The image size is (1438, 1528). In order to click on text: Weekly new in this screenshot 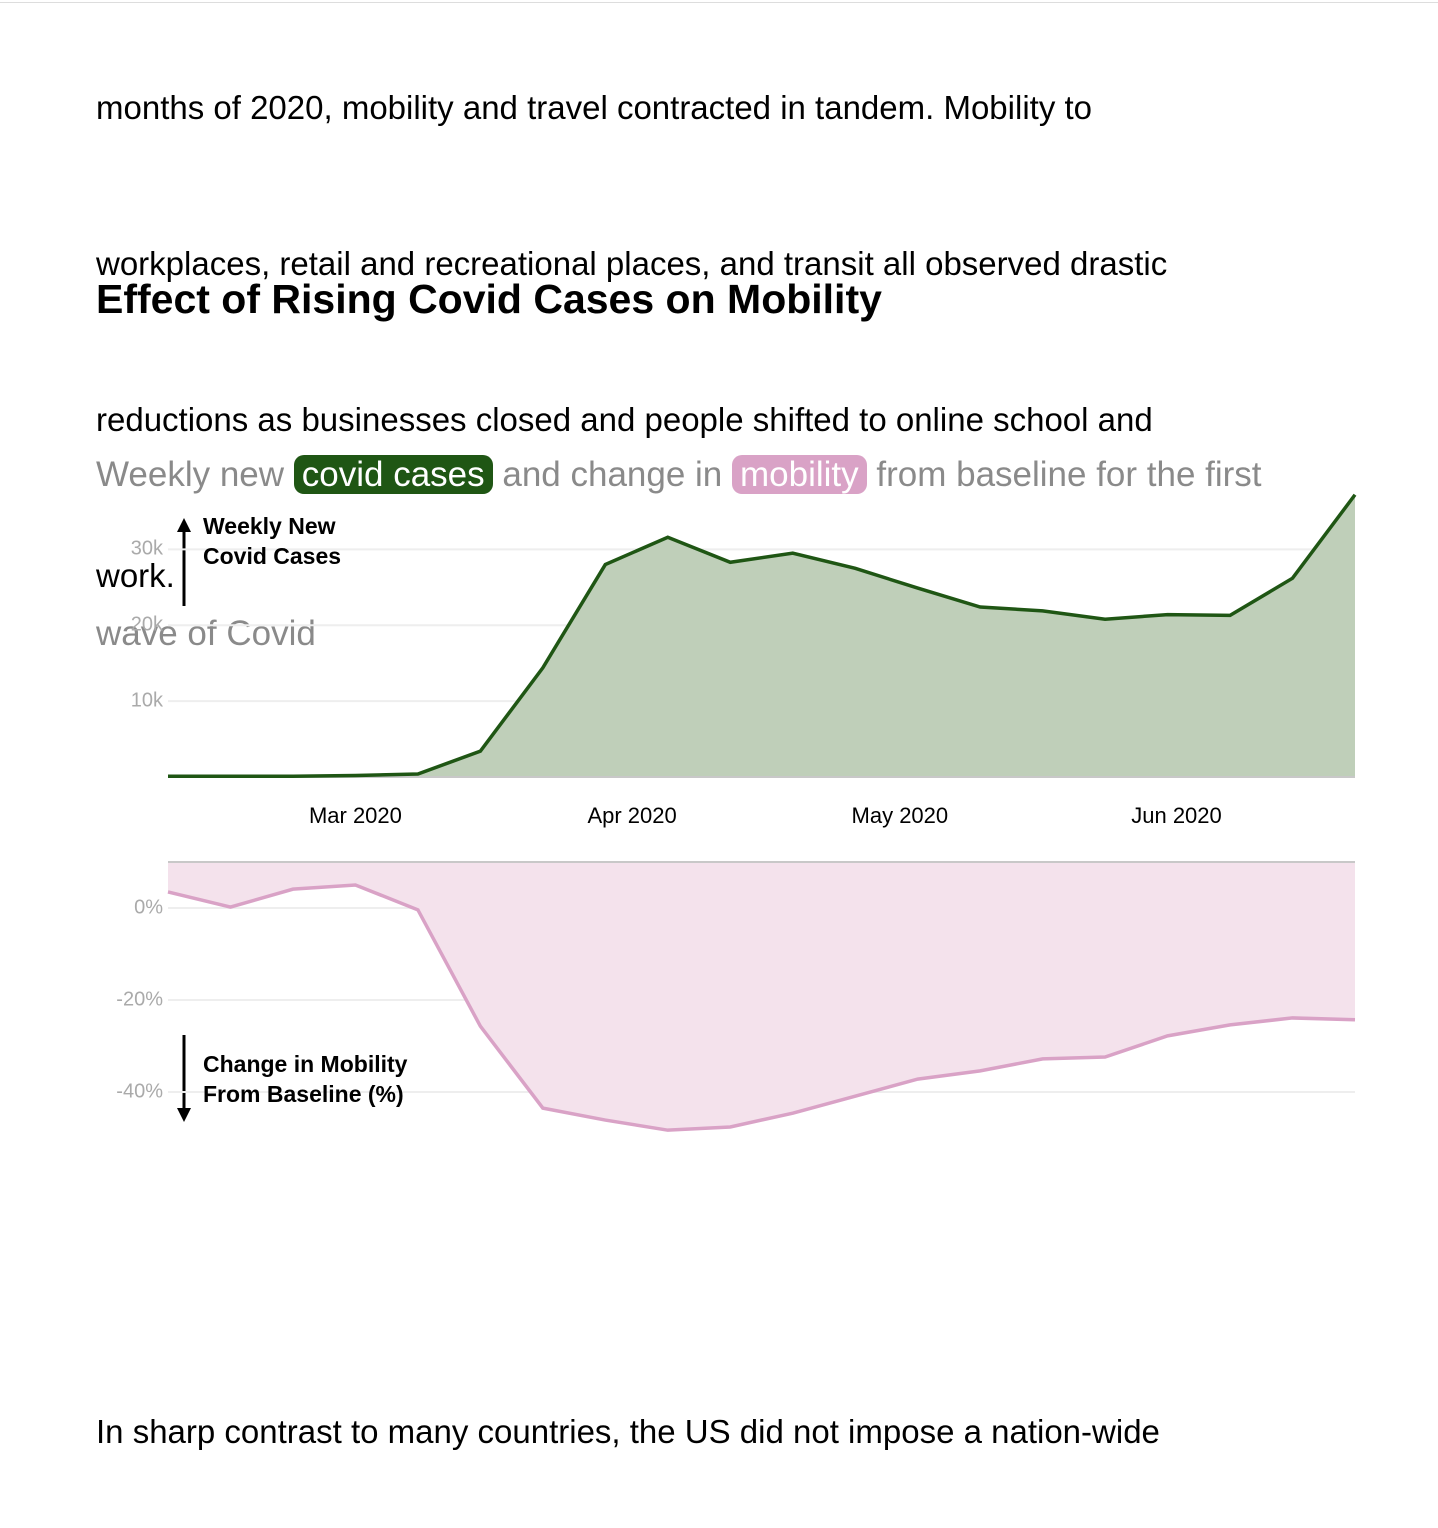, I will do `click(195, 474)`.